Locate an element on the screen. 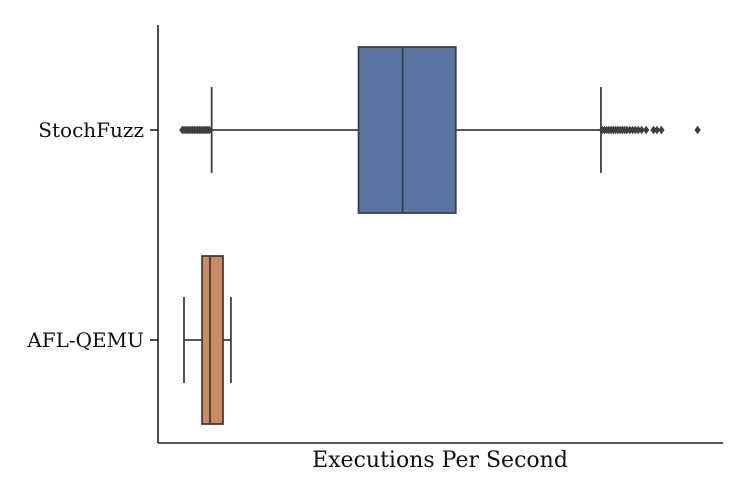 This screenshot has width=750, height=500. y-tick-label-afl-qemu: AFL-QEMU is located at coordinates (85, 340).